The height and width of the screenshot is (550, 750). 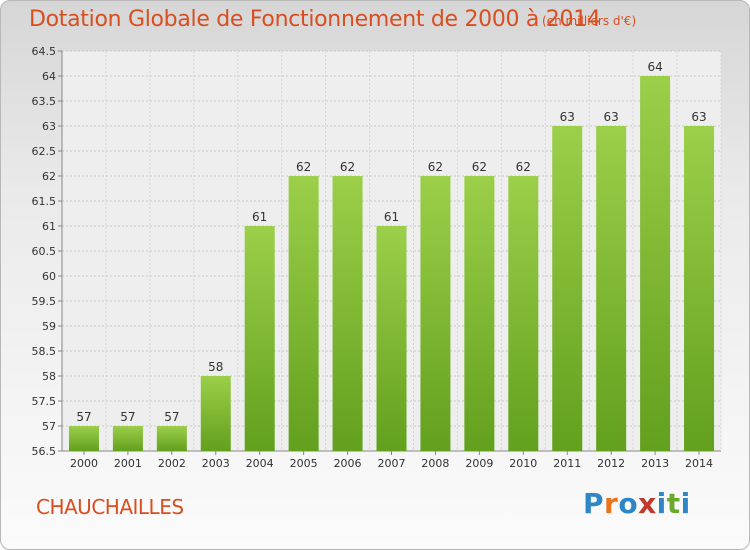 I want to click on bar-2009, so click(x=479, y=313).